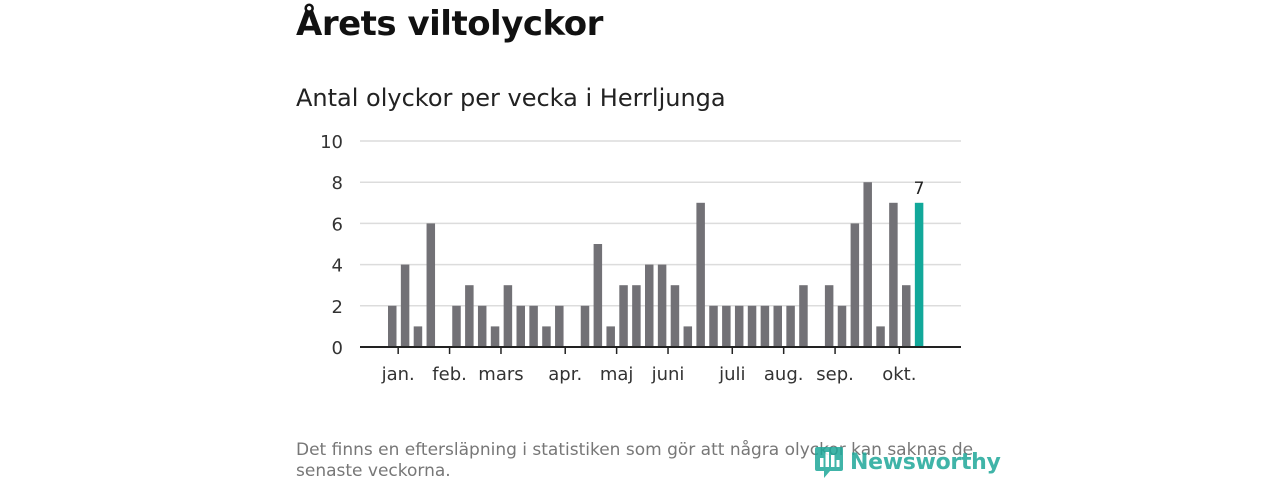 Image resolution: width=1280 pixels, height=482 pixels. What do you see at coordinates (337, 183) in the screenshot?
I see `y-tick-label: 8` at bounding box center [337, 183].